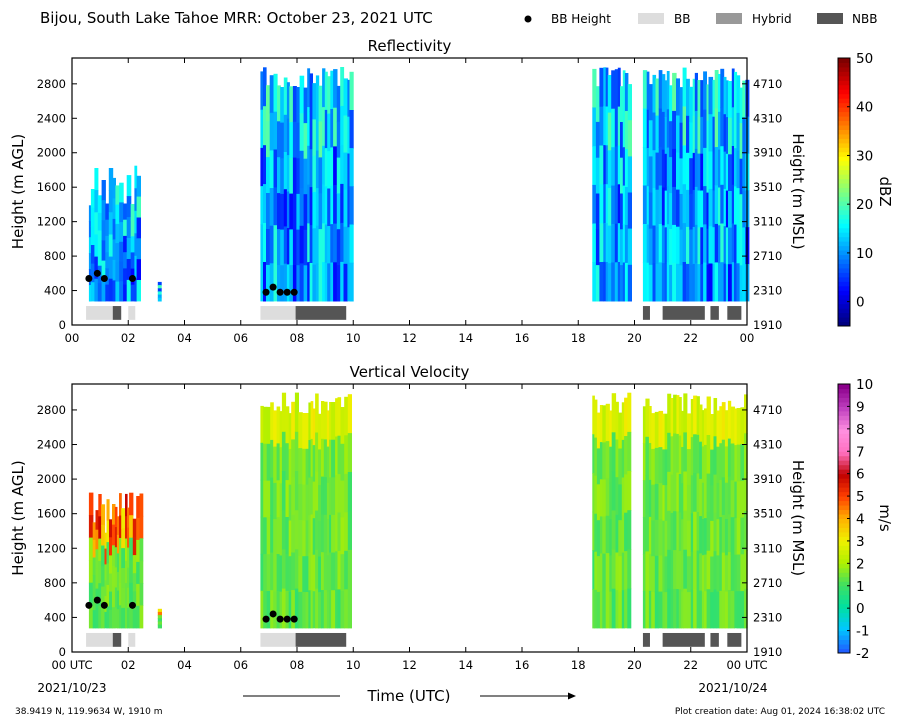 This screenshot has width=900, height=725. What do you see at coordinates (690, 665) in the screenshot?
I see `x-tick-label: 22` at bounding box center [690, 665].